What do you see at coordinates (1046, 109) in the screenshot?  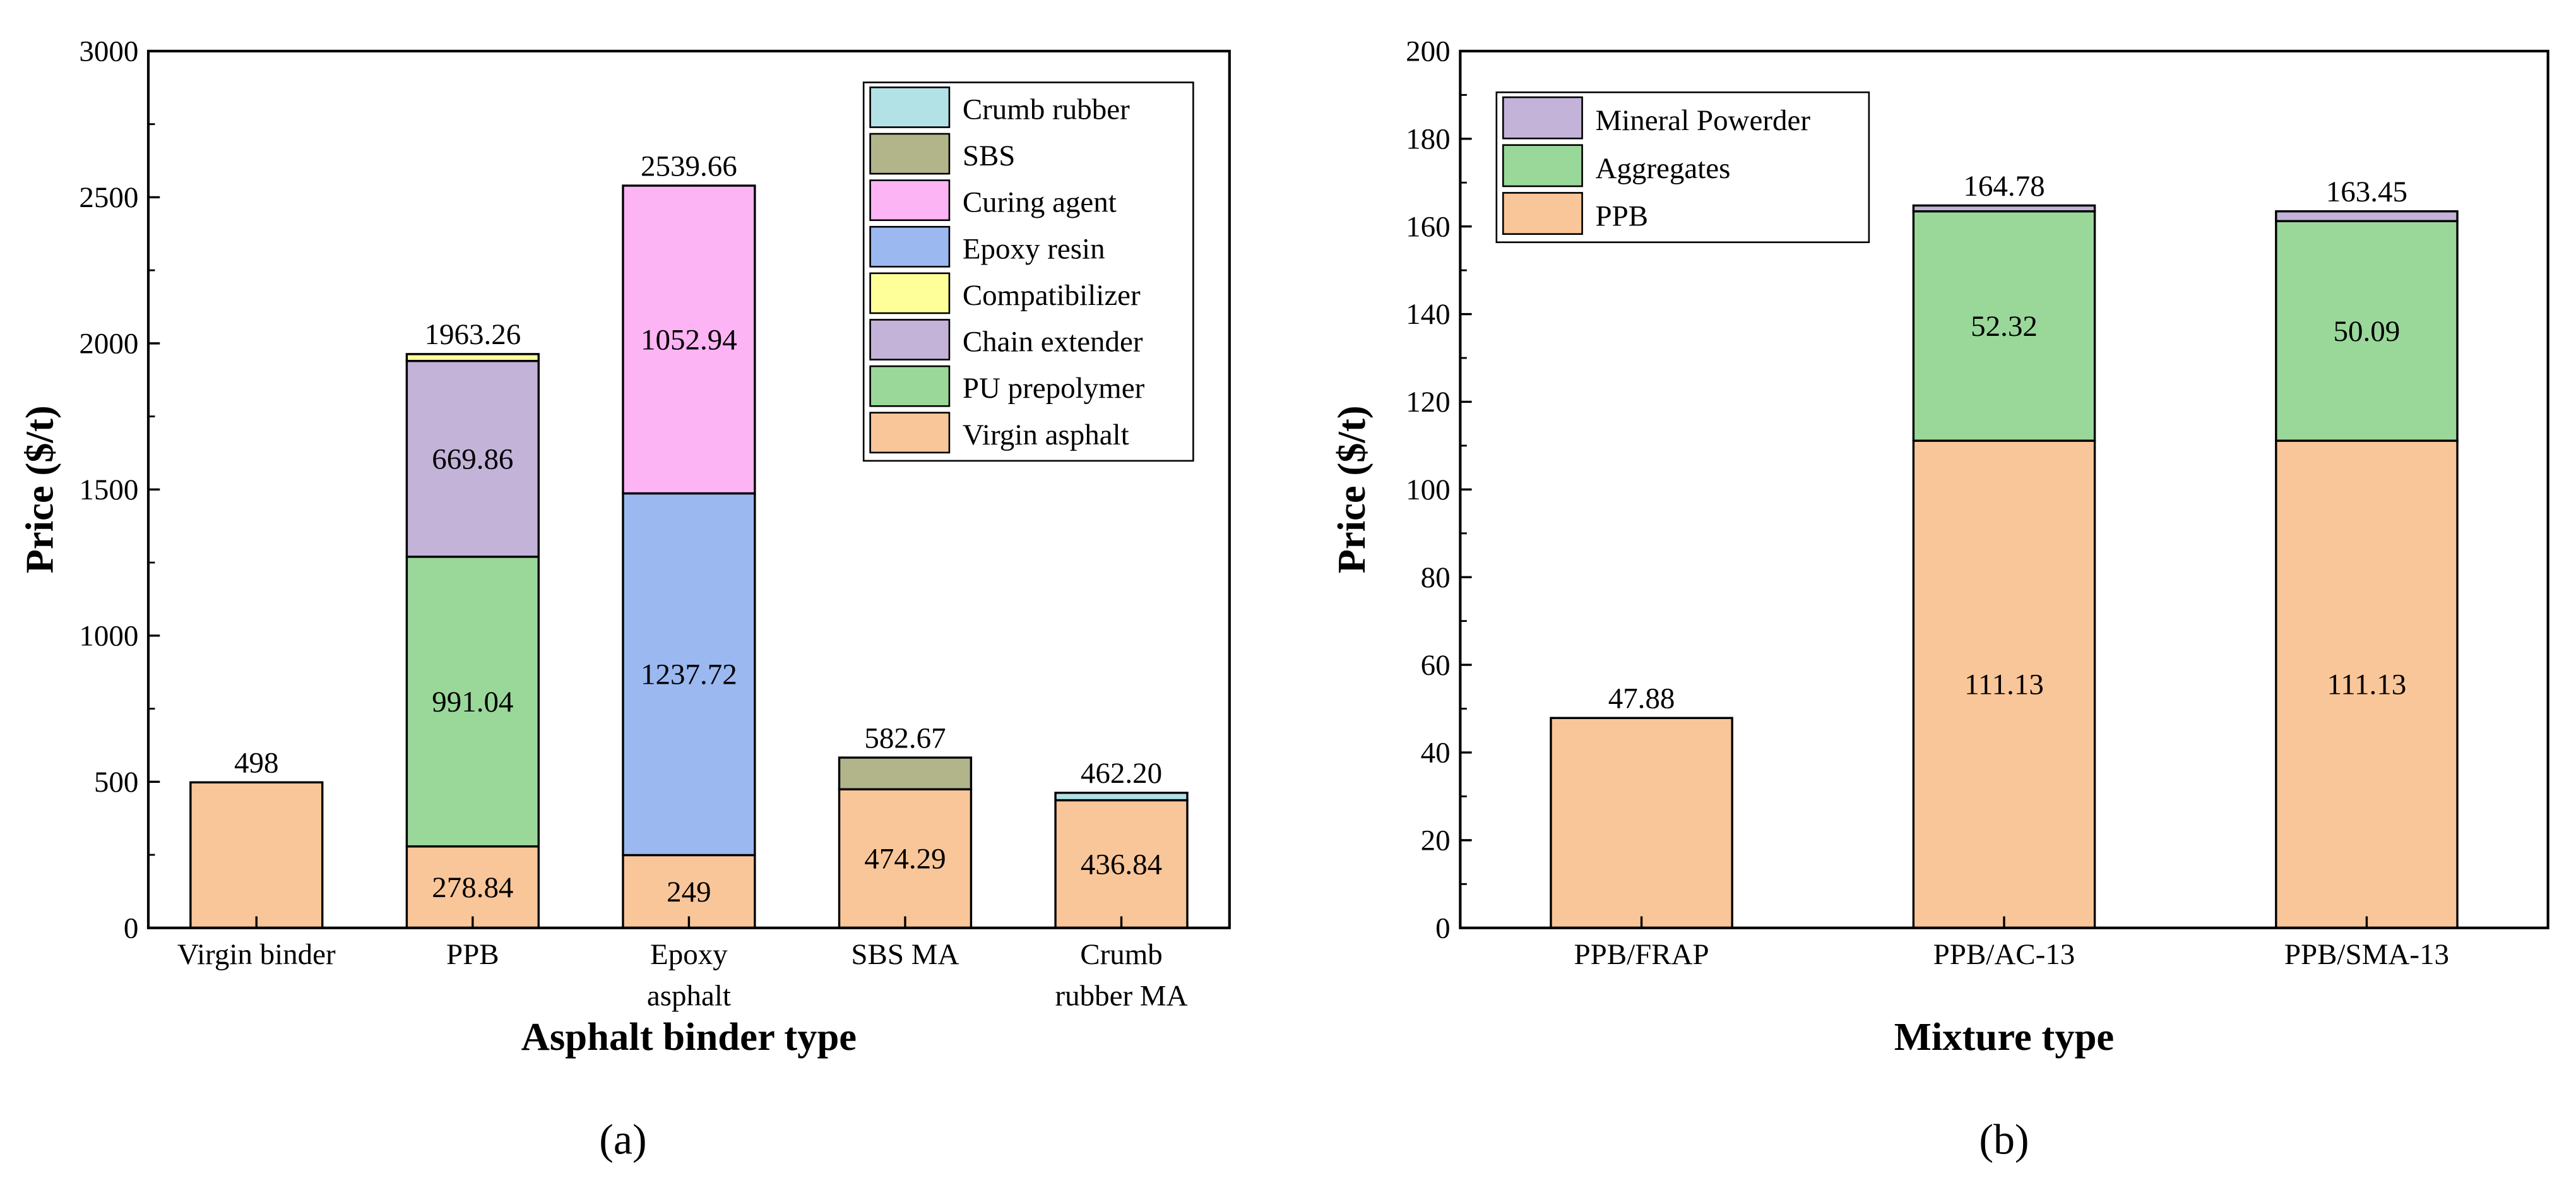 I see `legend-label: Crumb rubber` at bounding box center [1046, 109].